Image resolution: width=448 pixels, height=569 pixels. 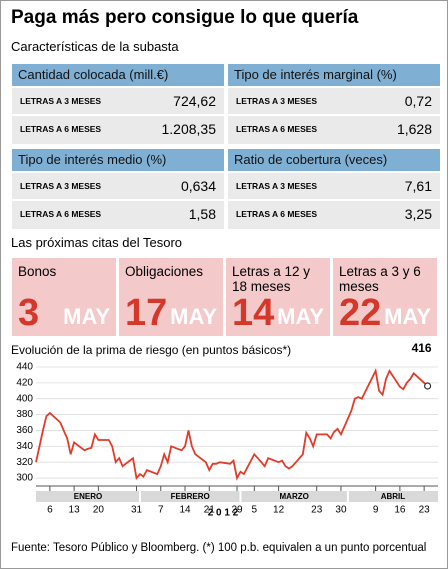 I want to click on row-value: 1,628, so click(x=414, y=129).